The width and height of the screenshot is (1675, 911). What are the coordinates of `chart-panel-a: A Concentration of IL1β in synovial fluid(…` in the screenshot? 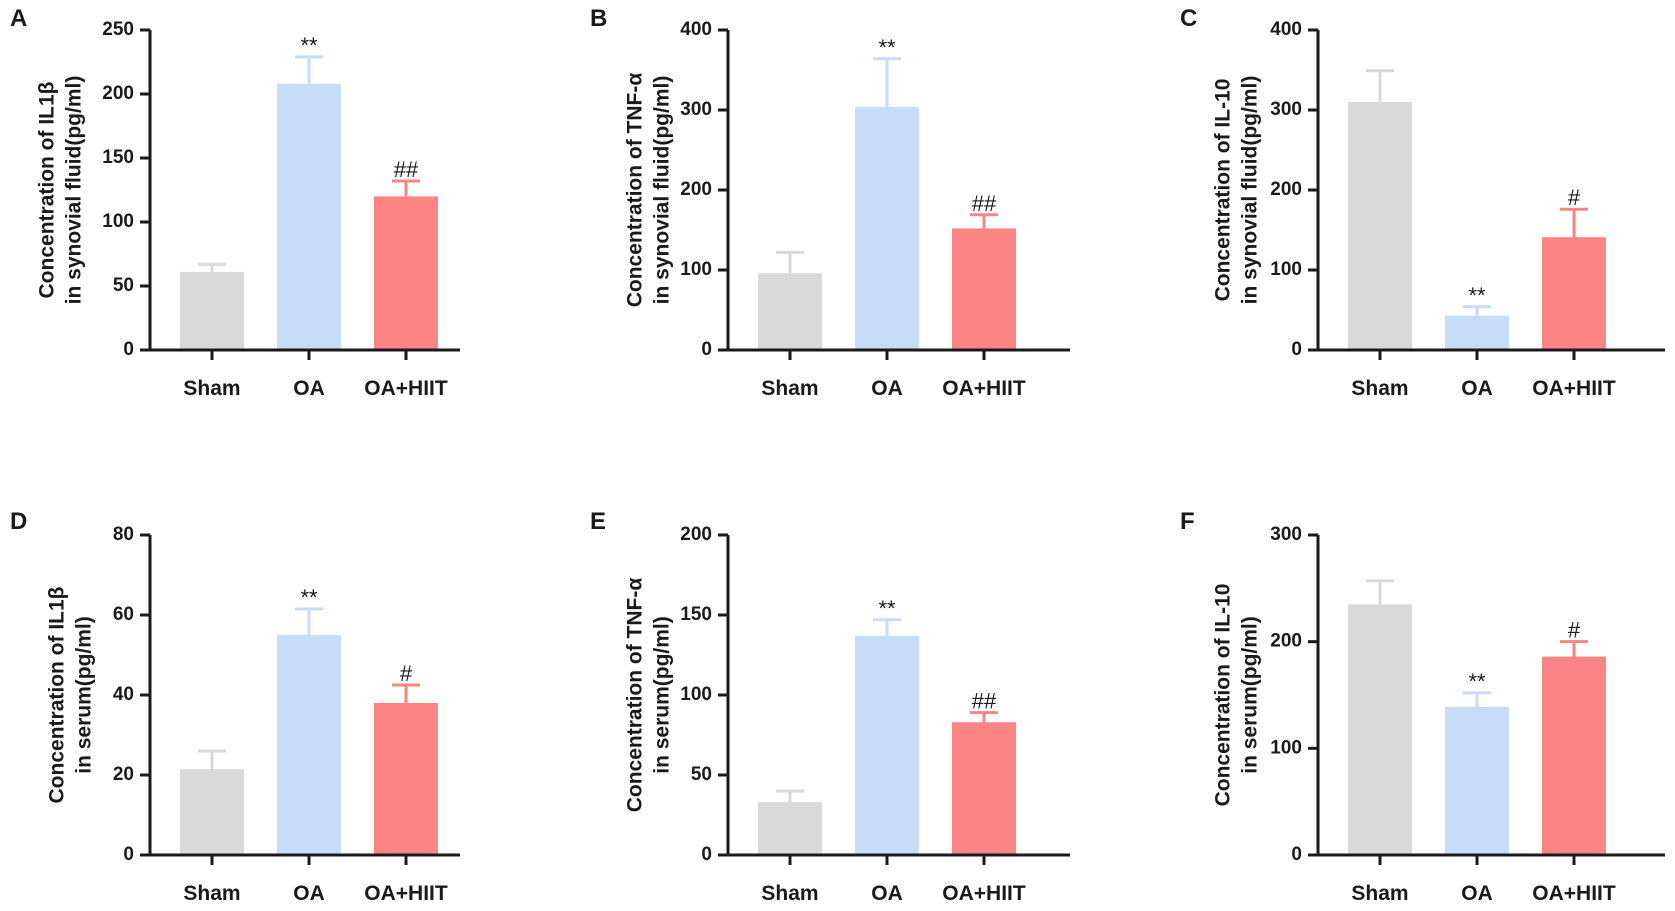 It's located at (235, 202).